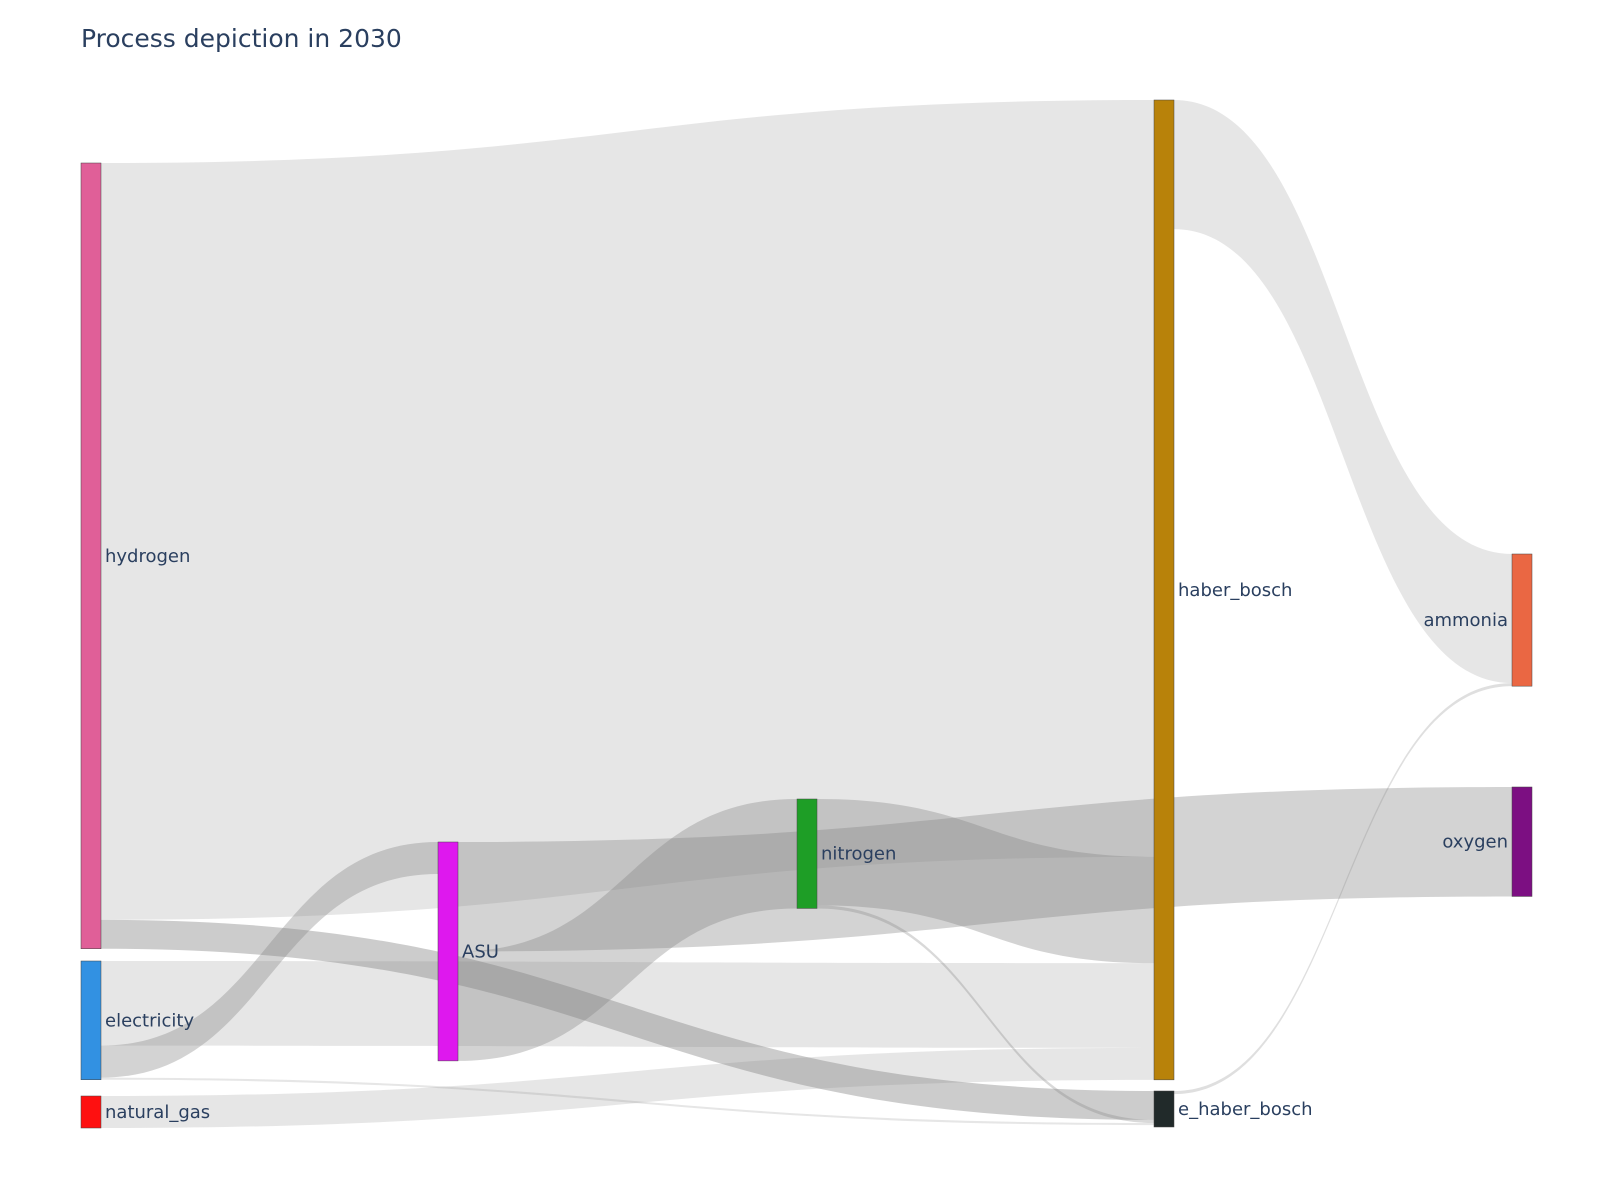  Describe the element at coordinates (858, 854) in the screenshot. I see `node-label-nitrogen: nitrogen` at that location.